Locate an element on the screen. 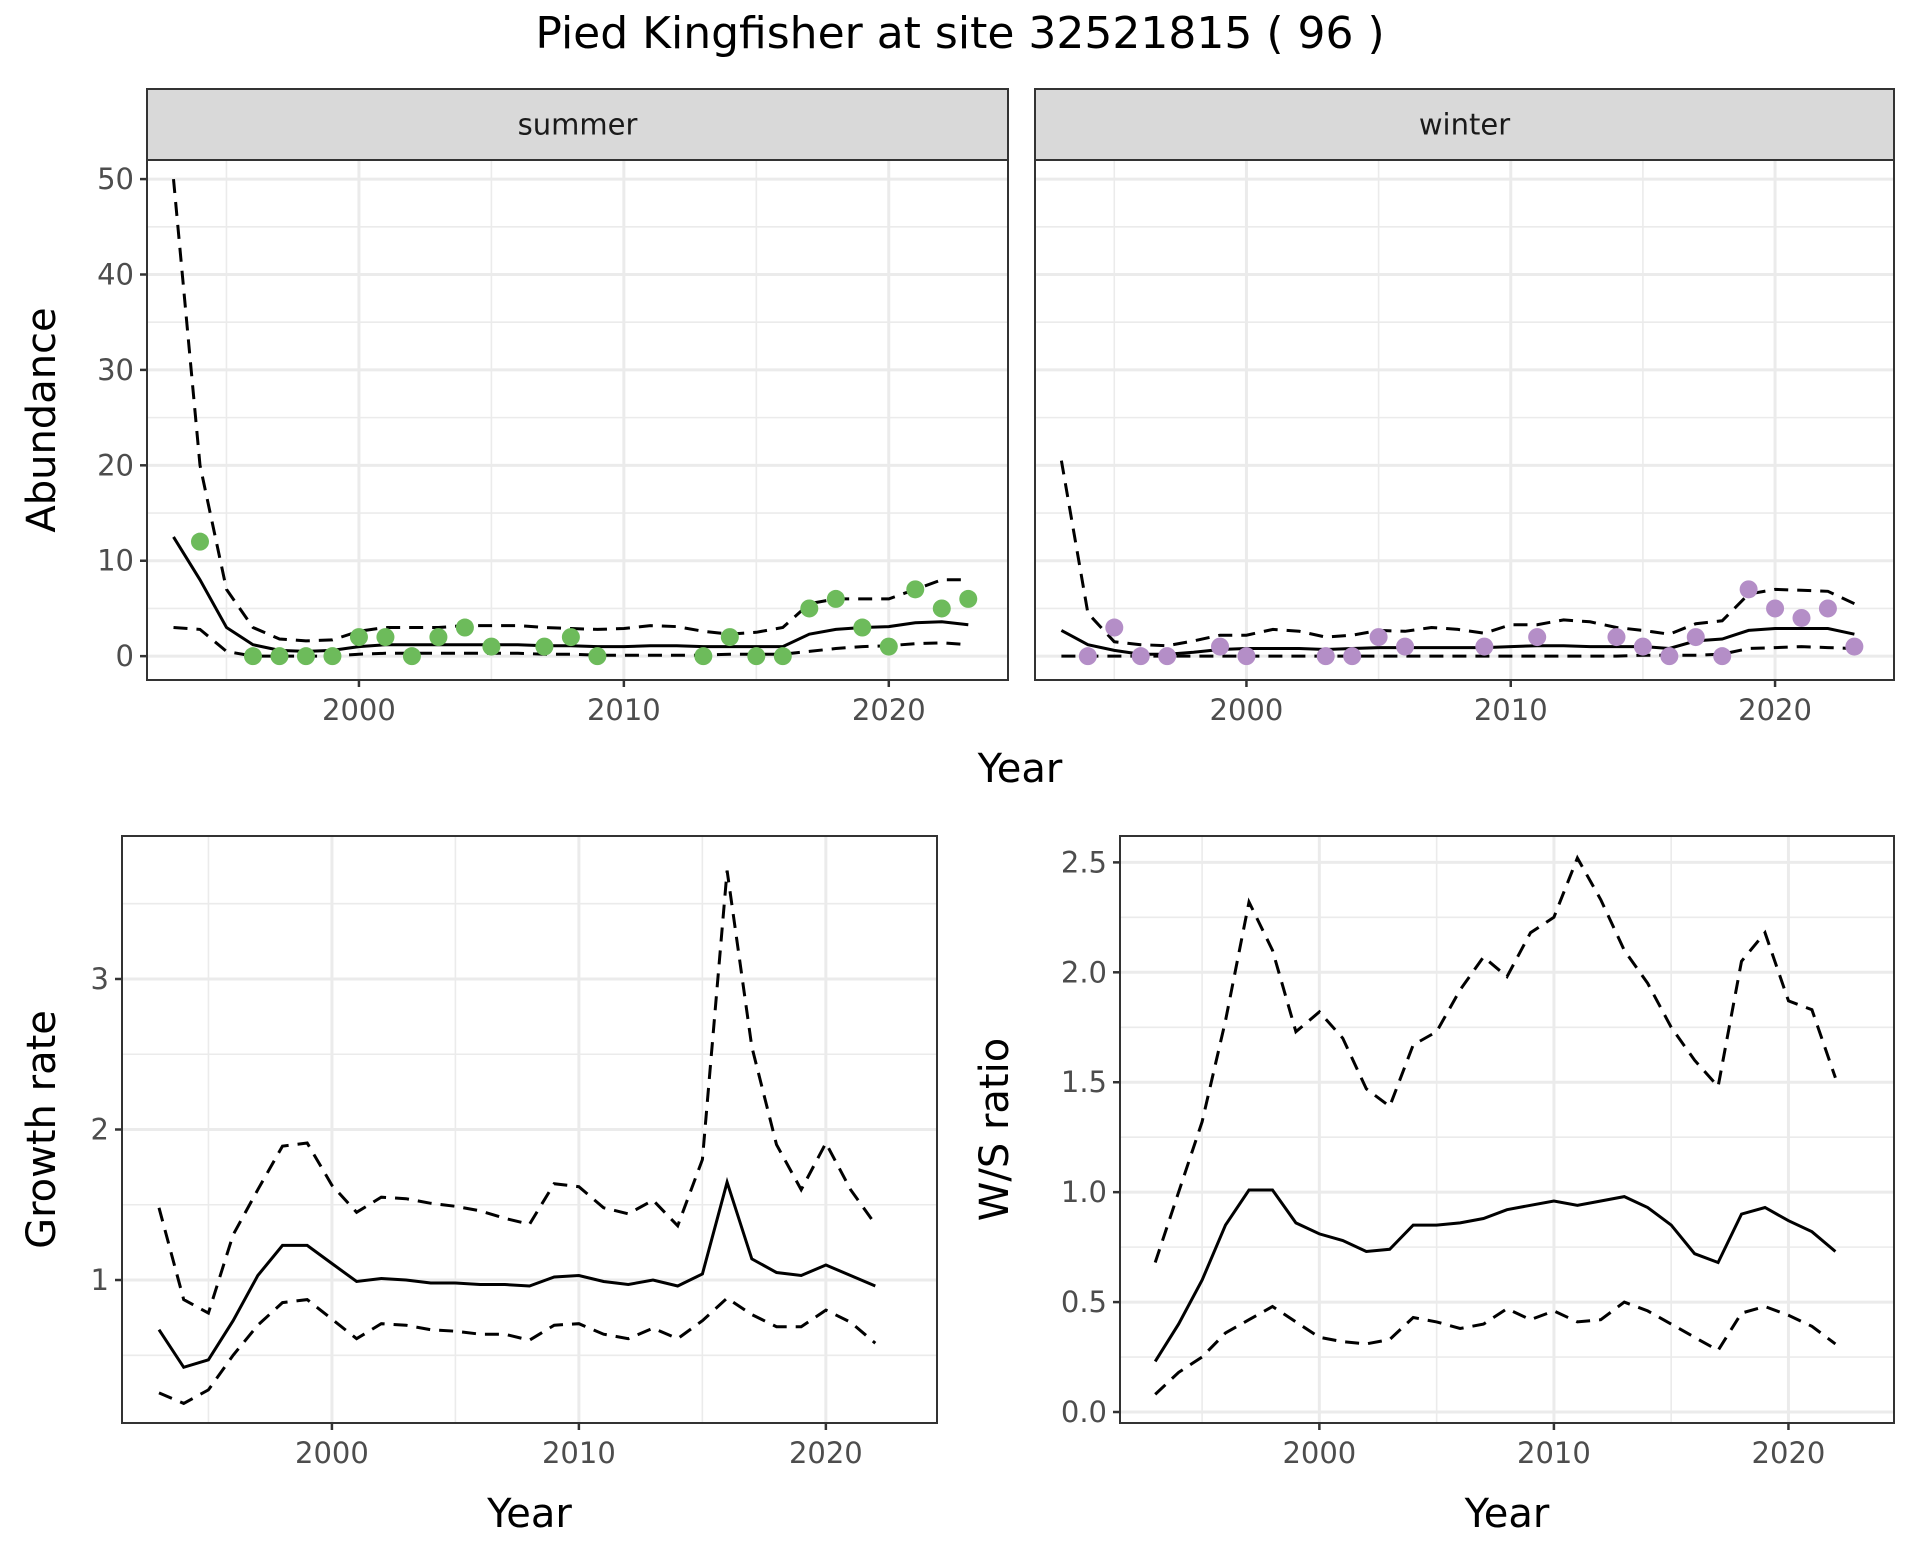  x-axis-title-top: Year is located at coordinates (1020, 769).